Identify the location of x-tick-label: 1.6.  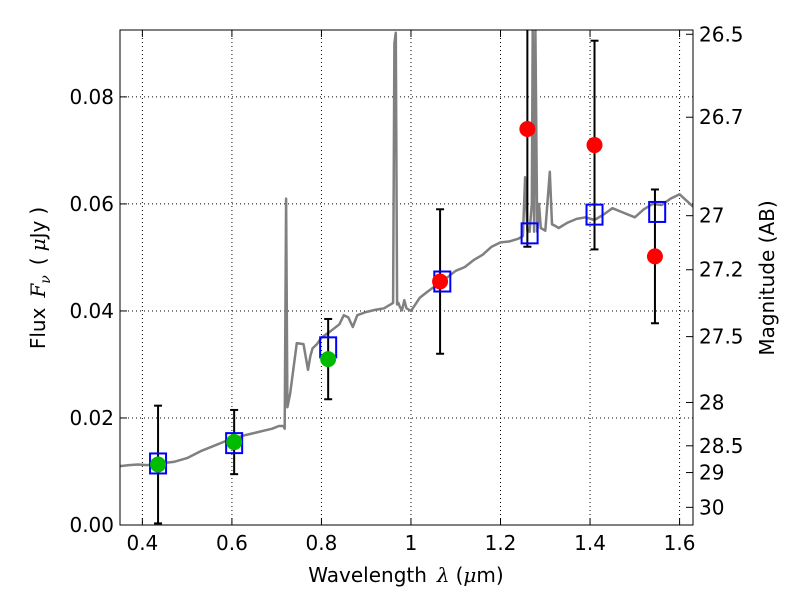
(680, 543).